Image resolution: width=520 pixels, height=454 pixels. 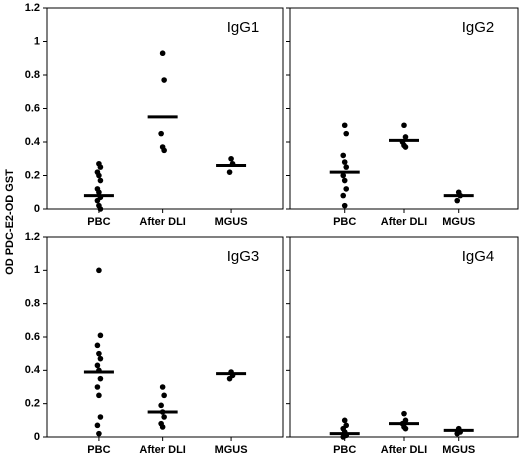 I want to click on panel-title: IgG1, so click(x=243, y=27).